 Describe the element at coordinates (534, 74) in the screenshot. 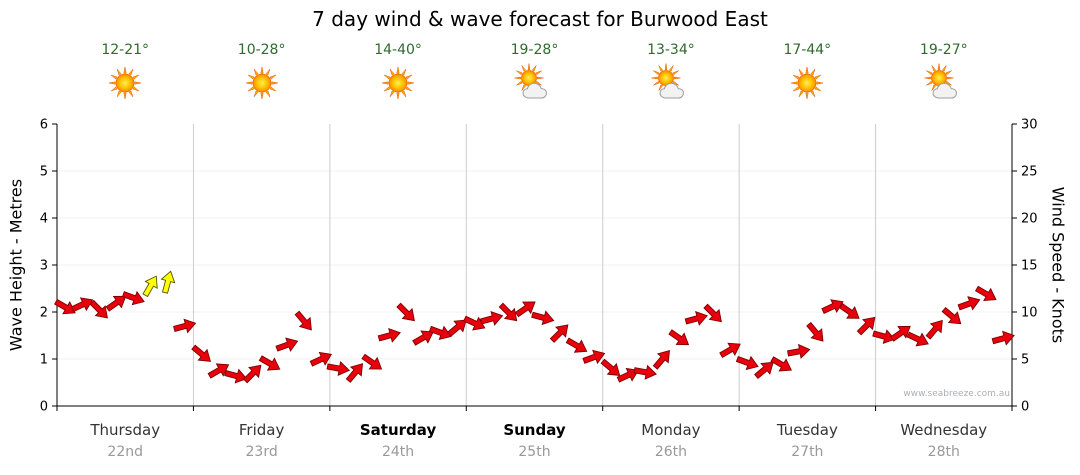

I see `day-header: 19-28°` at that location.